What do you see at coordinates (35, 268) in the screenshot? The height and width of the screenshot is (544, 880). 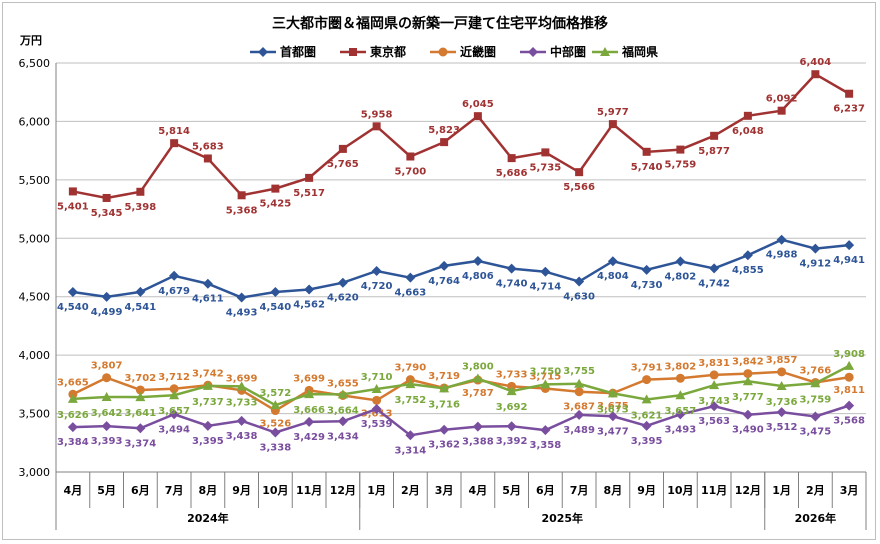 I see `y-axis-ticks: 3,000 3,500 4,000 4,500 5,000 5,500 6,000 6,500` at bounding box center [35, 268].